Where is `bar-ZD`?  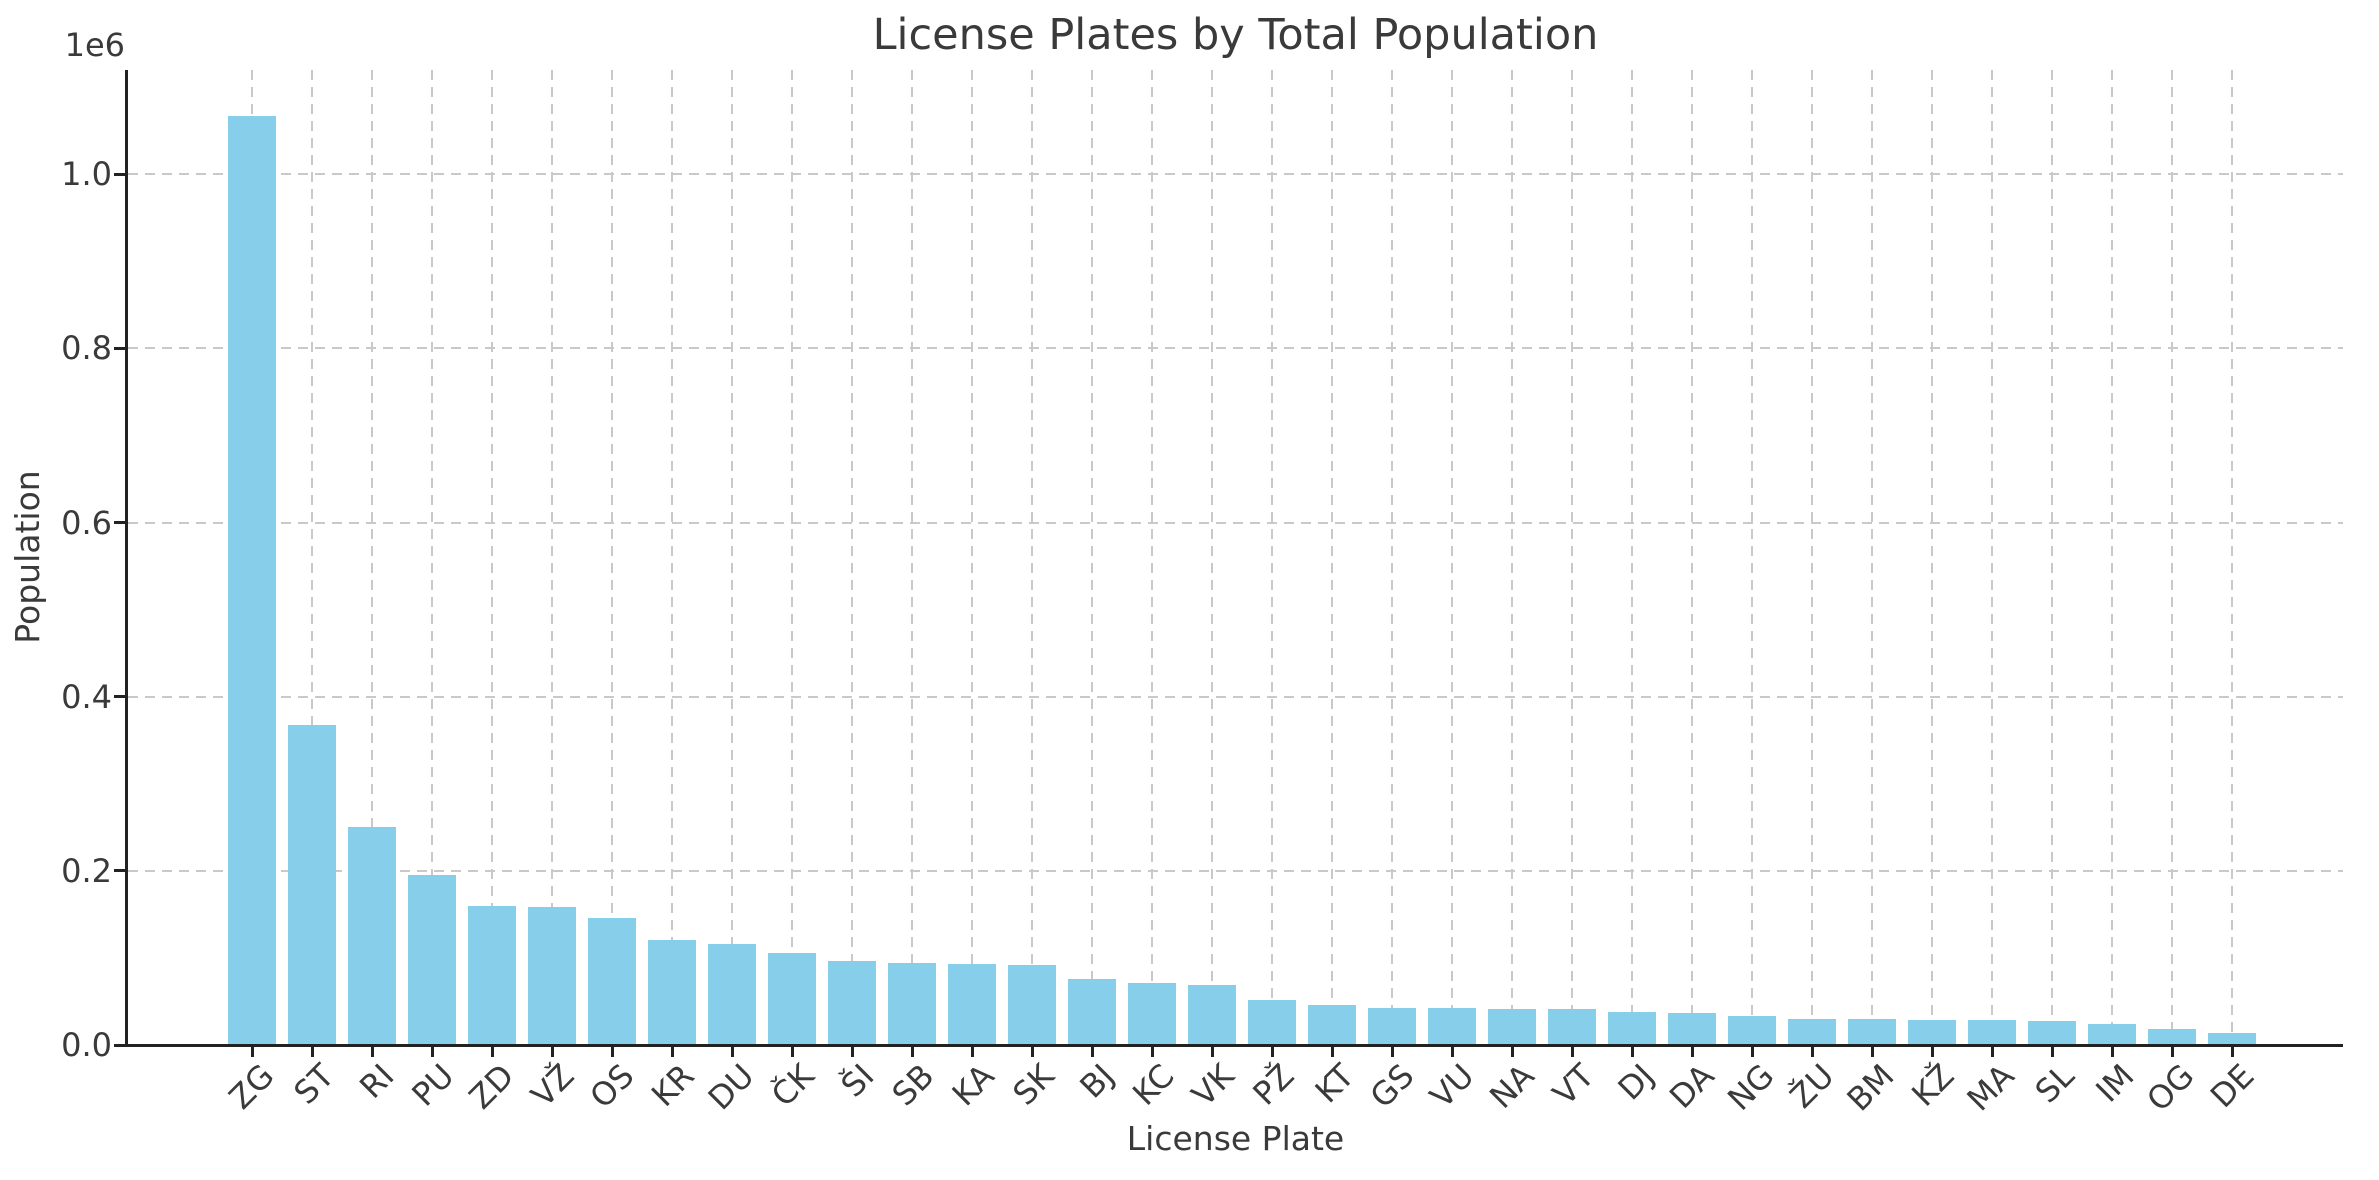 bar-ZD is located at coordinates (492, 975).